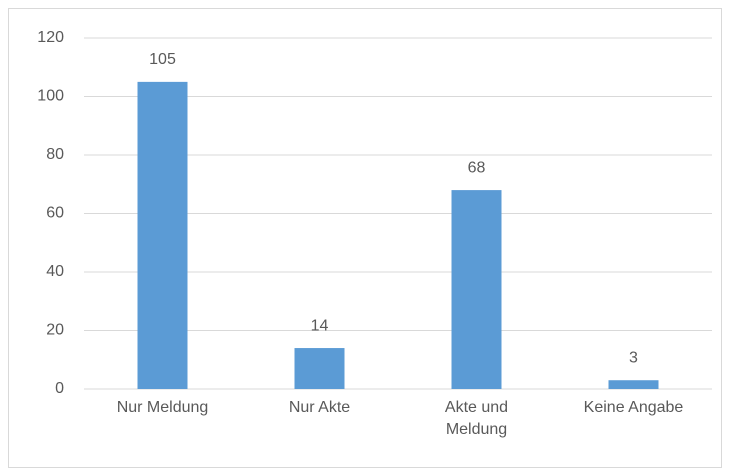  What do you see at coordinates (50, 37) in the screenshot?
I see `y-tick-label: 120` at bounding box center [50, 37].